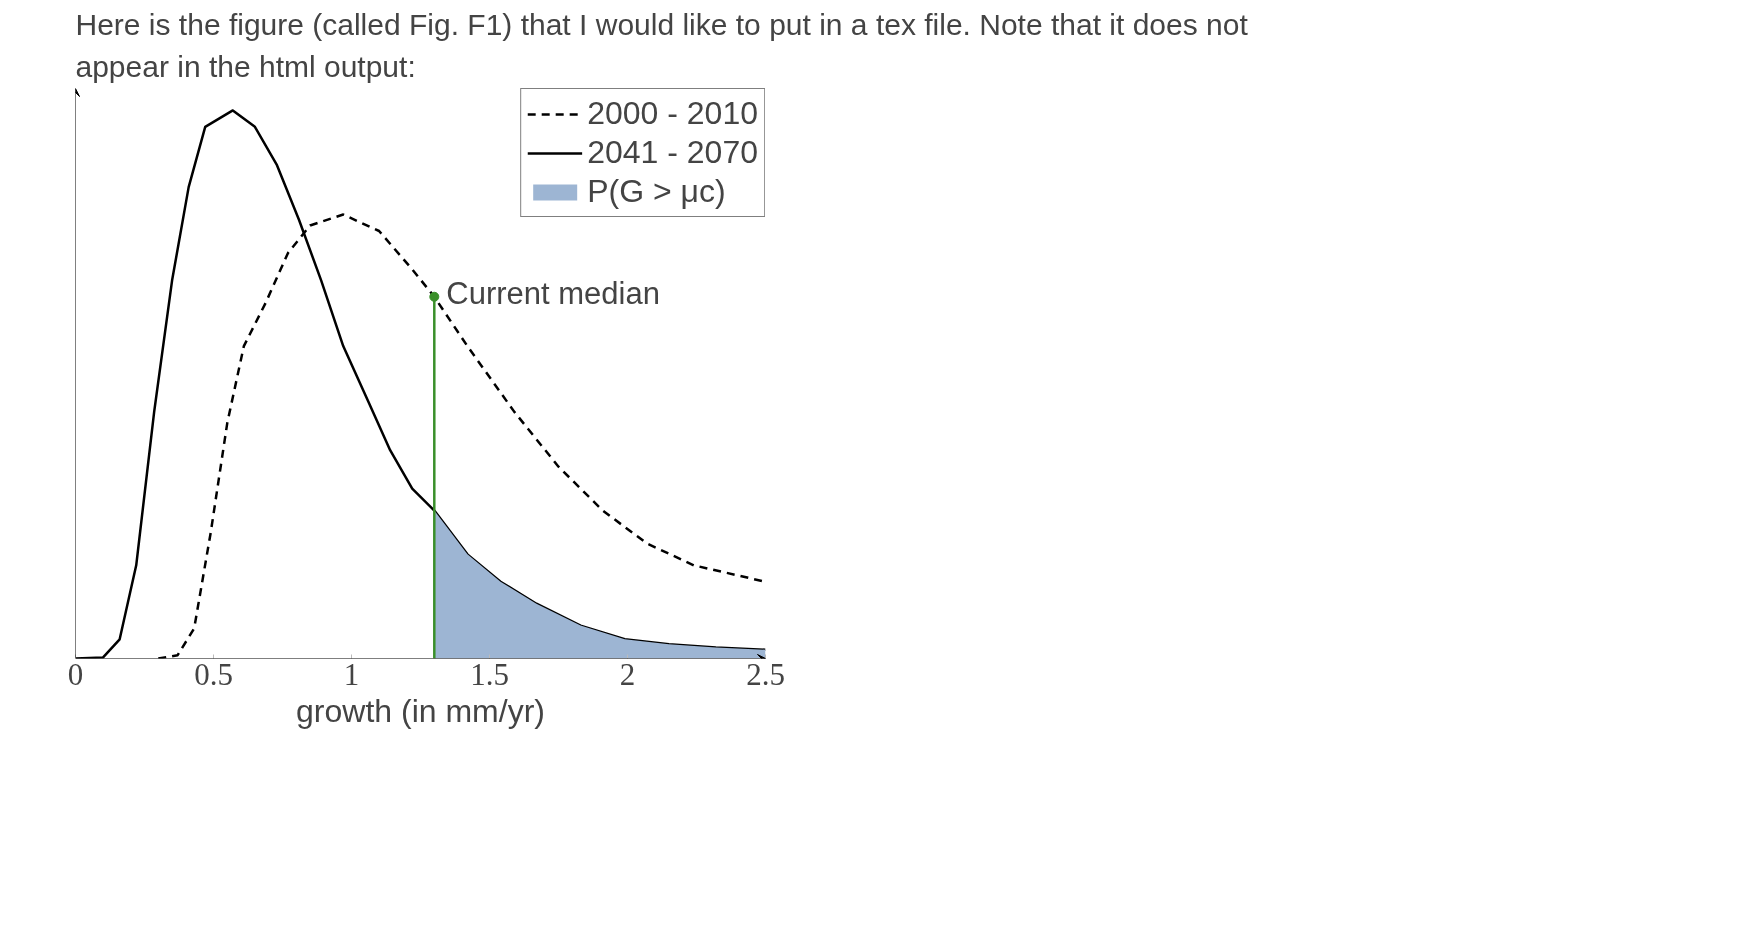 This screenshot has height=938, width=1764. What do you see at coordinates (672, 113) in the screenshot?
I see `legend-label: 2000 - 2010` at bounding box center [672, 113].